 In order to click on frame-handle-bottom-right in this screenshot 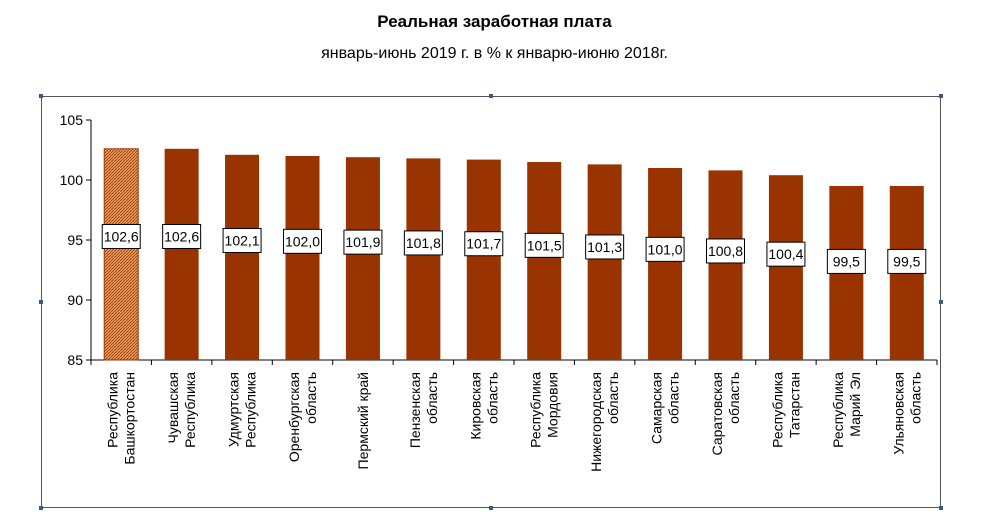, I will do `click(941, 508)`.